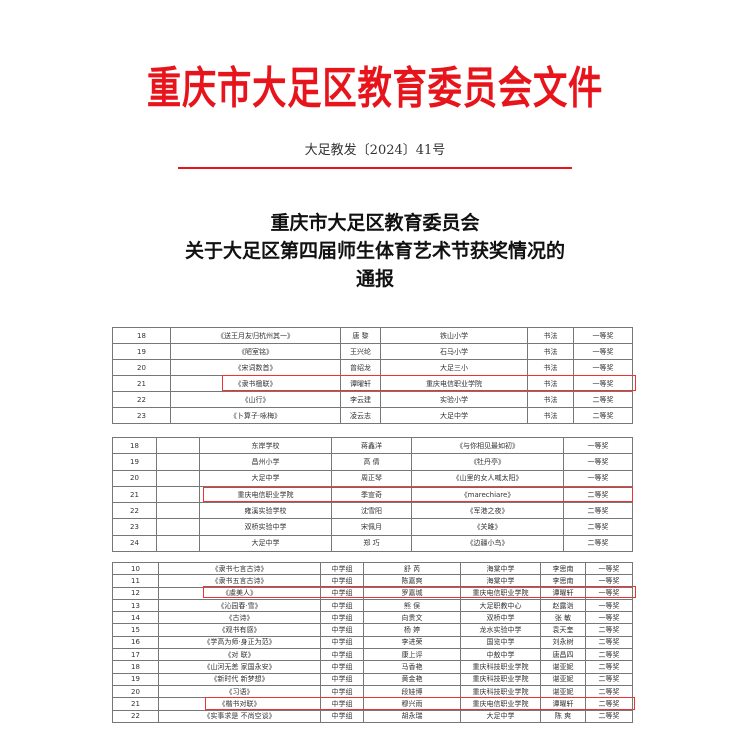 This screenshot has width=750, height=752. Describe the element at coordinates (500, 630) in the screenshot. I see `table-cell: 龙水实验中学` at that location.